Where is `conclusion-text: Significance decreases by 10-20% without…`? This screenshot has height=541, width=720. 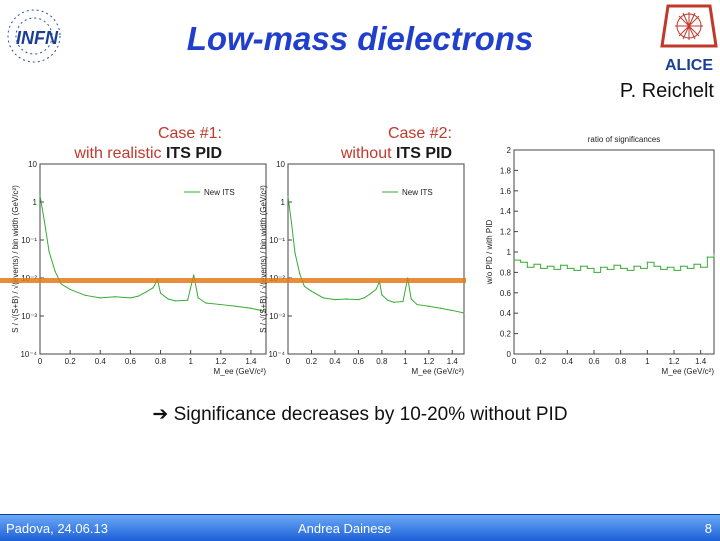 conclusion-text: Significance decreases by 10-20% without… is located at coordinates (370, 414).